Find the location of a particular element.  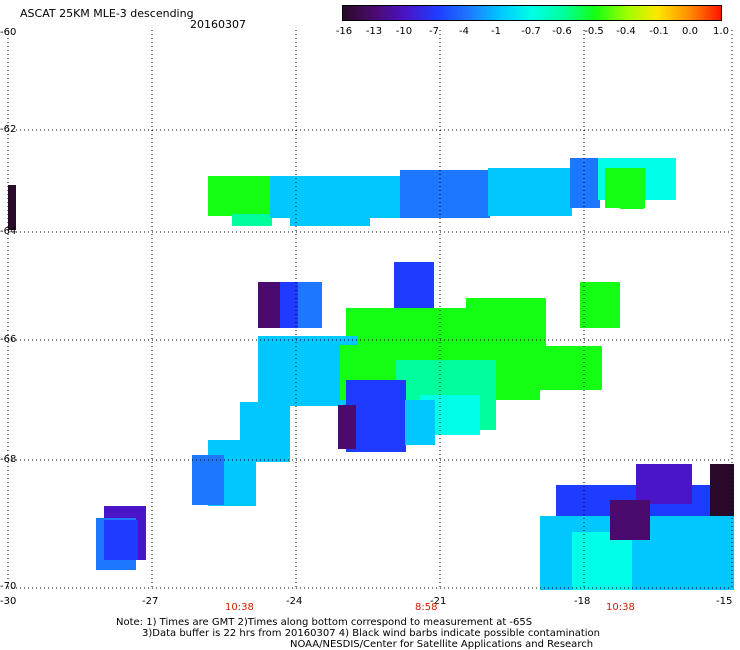

colorbar-label: -4 is located at coordinates (464, 31).